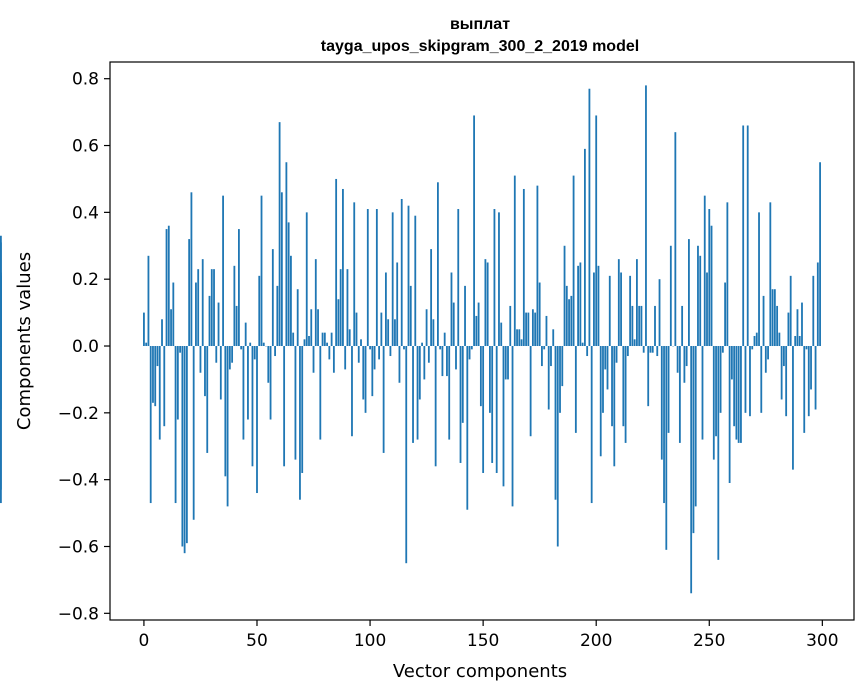  Describe the element at coordinates (822, 641) in the screenshot. I see `x-tick-label: 300` at that location.